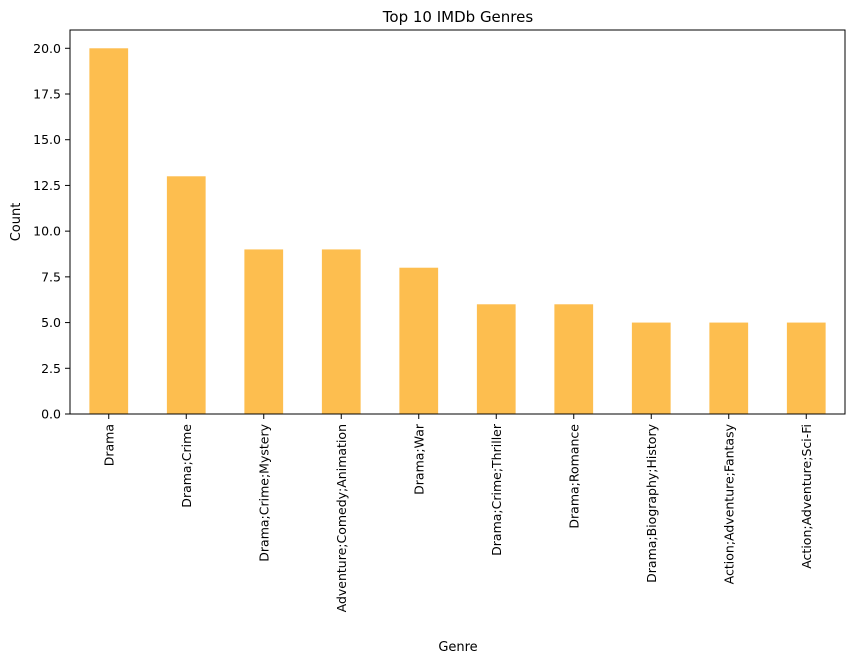 The height and width of the screenshot is (663, 855). What do you see at coordinates (16, 222) in the screenshot?
I see `y-axis-label: Count` at bounding box center [16, 222].